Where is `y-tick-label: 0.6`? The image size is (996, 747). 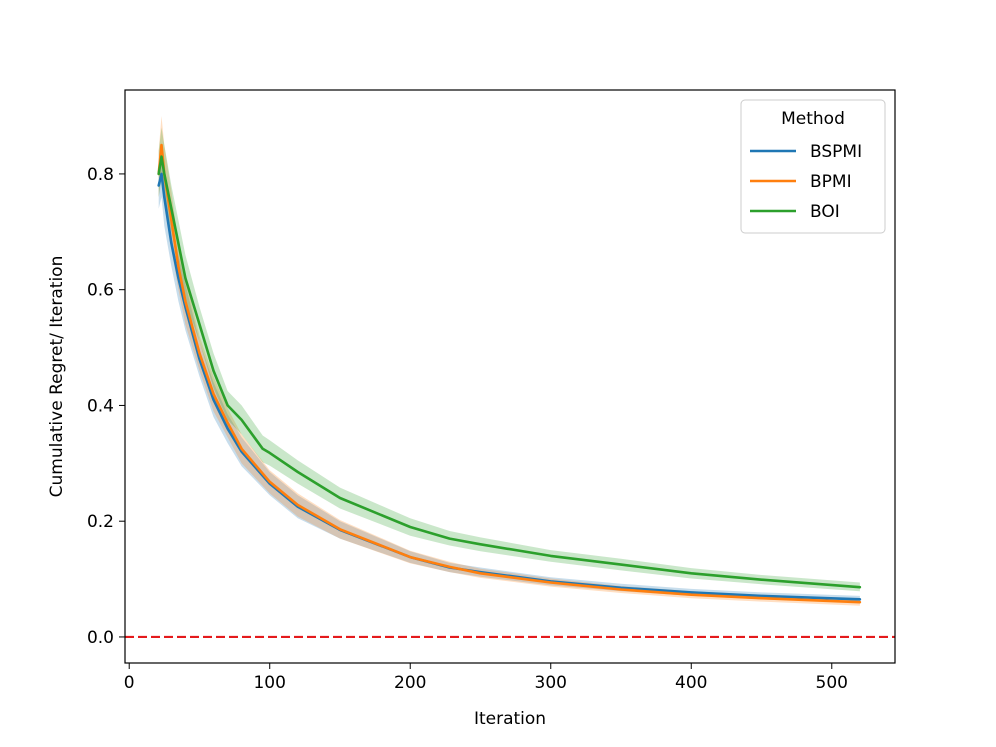 y-tick-label: 0.6 is located at coordinates (100, 291).